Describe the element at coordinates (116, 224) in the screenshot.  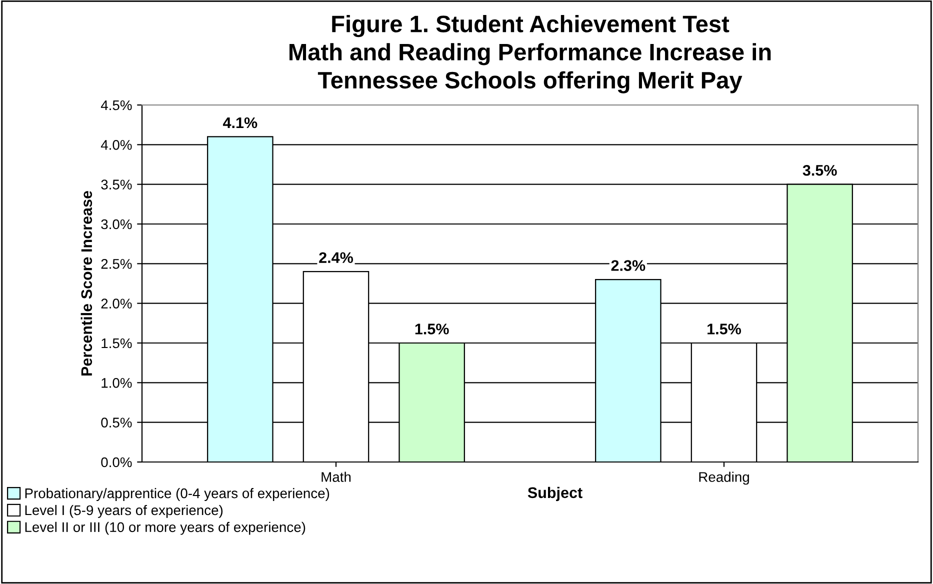
I see `y-tick-label: 3.0%` at that location.